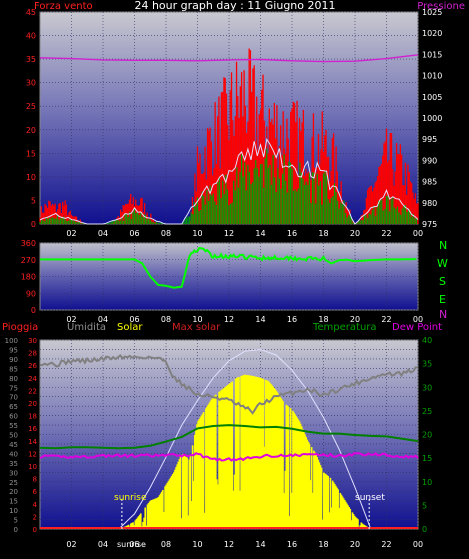 This screenshot has height=559, width=469. I want to click on solar-tick-label: 20, so click(32, 404).